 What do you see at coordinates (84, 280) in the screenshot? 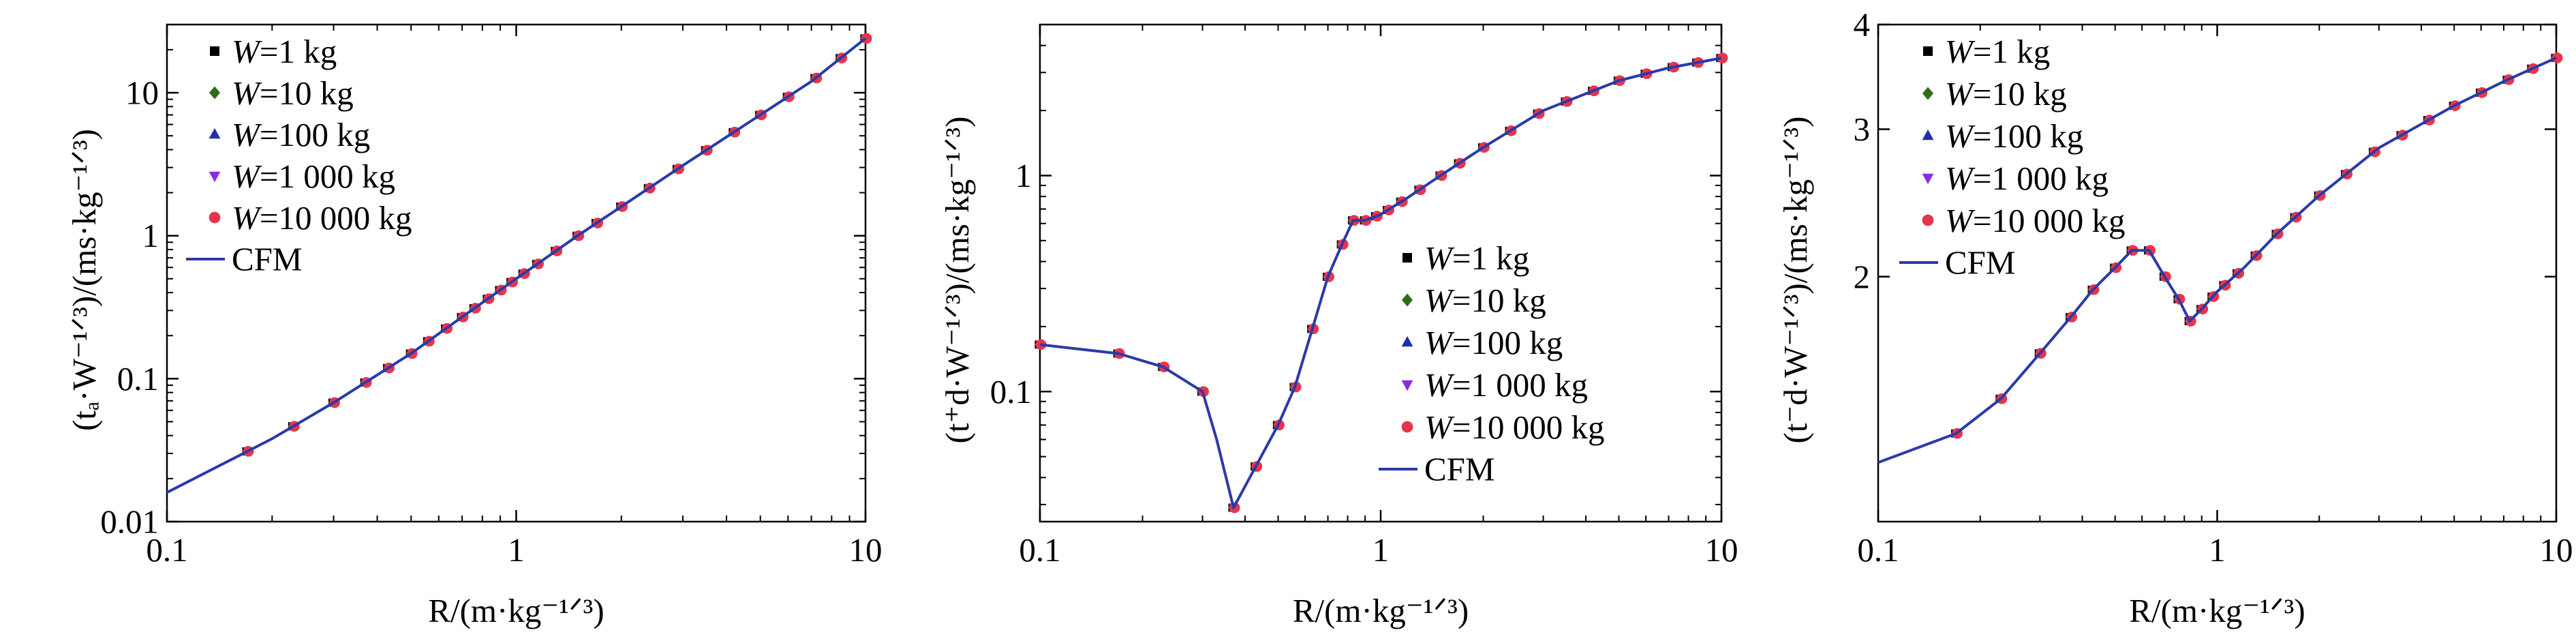
I see `y-axis-label: (tₐ·W⁻¹ᐟ³)/(ms·kg⁻¹ᐟ³)` at bounding box center [84, 280].